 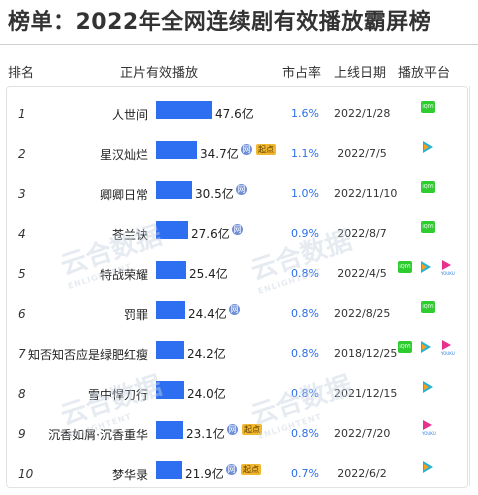 What do you see at coordinates (123, 275) in the screenshot?
I see `drama-name: 特战荣耀` at bounding box center [123, 275].